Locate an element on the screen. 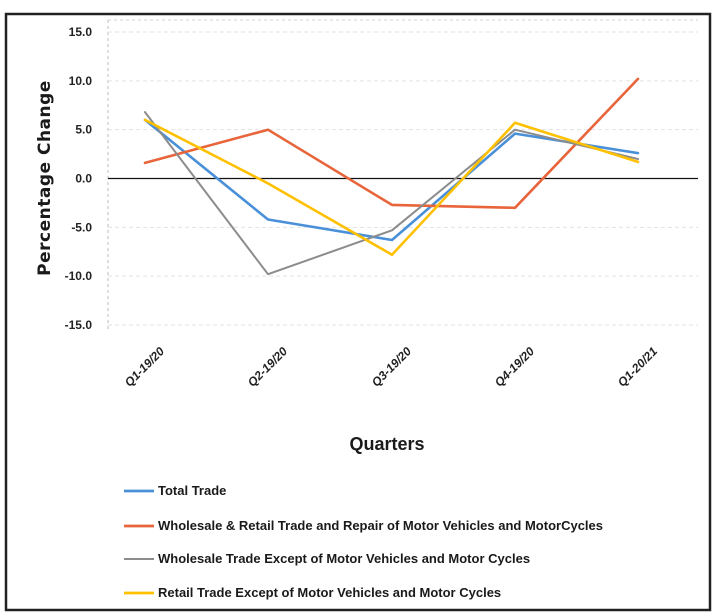  legend-label: Total Trade is located at coordinates (192, 490).